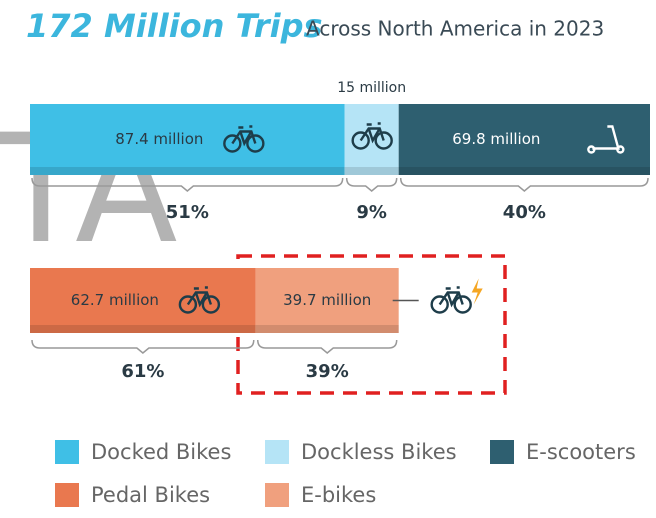  What do you see at coordinates (455, 29) in the screenshot?
I see `subtitle: Across North America in 2023` at bounding box center [455, 29].